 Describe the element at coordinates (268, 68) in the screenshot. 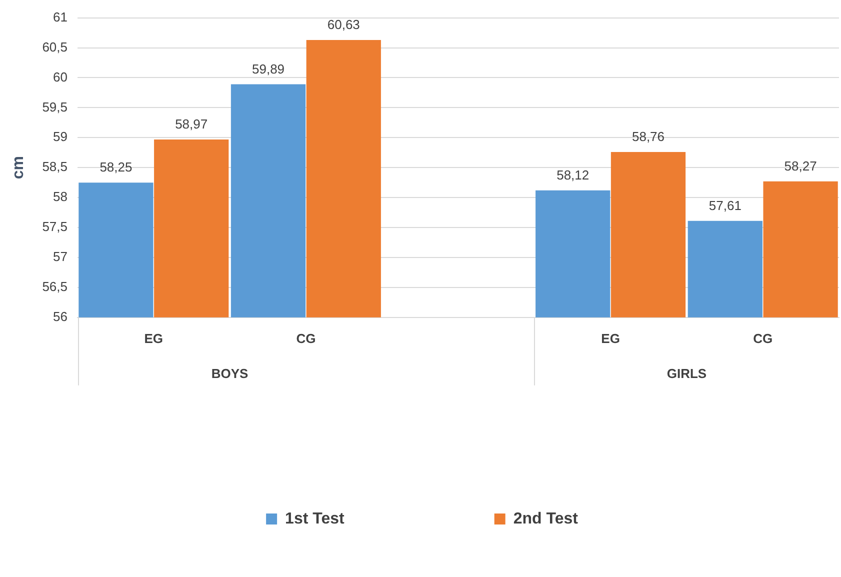

I see `data-label: 59,89` at that location.